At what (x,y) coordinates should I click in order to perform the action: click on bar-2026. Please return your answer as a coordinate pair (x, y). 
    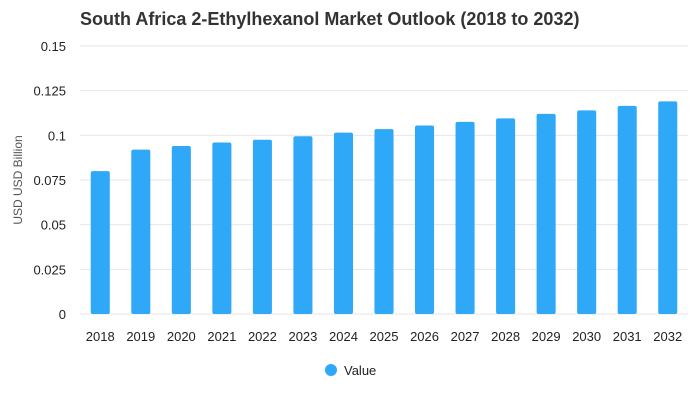
    Looking at the image, I should click on (425, 219).